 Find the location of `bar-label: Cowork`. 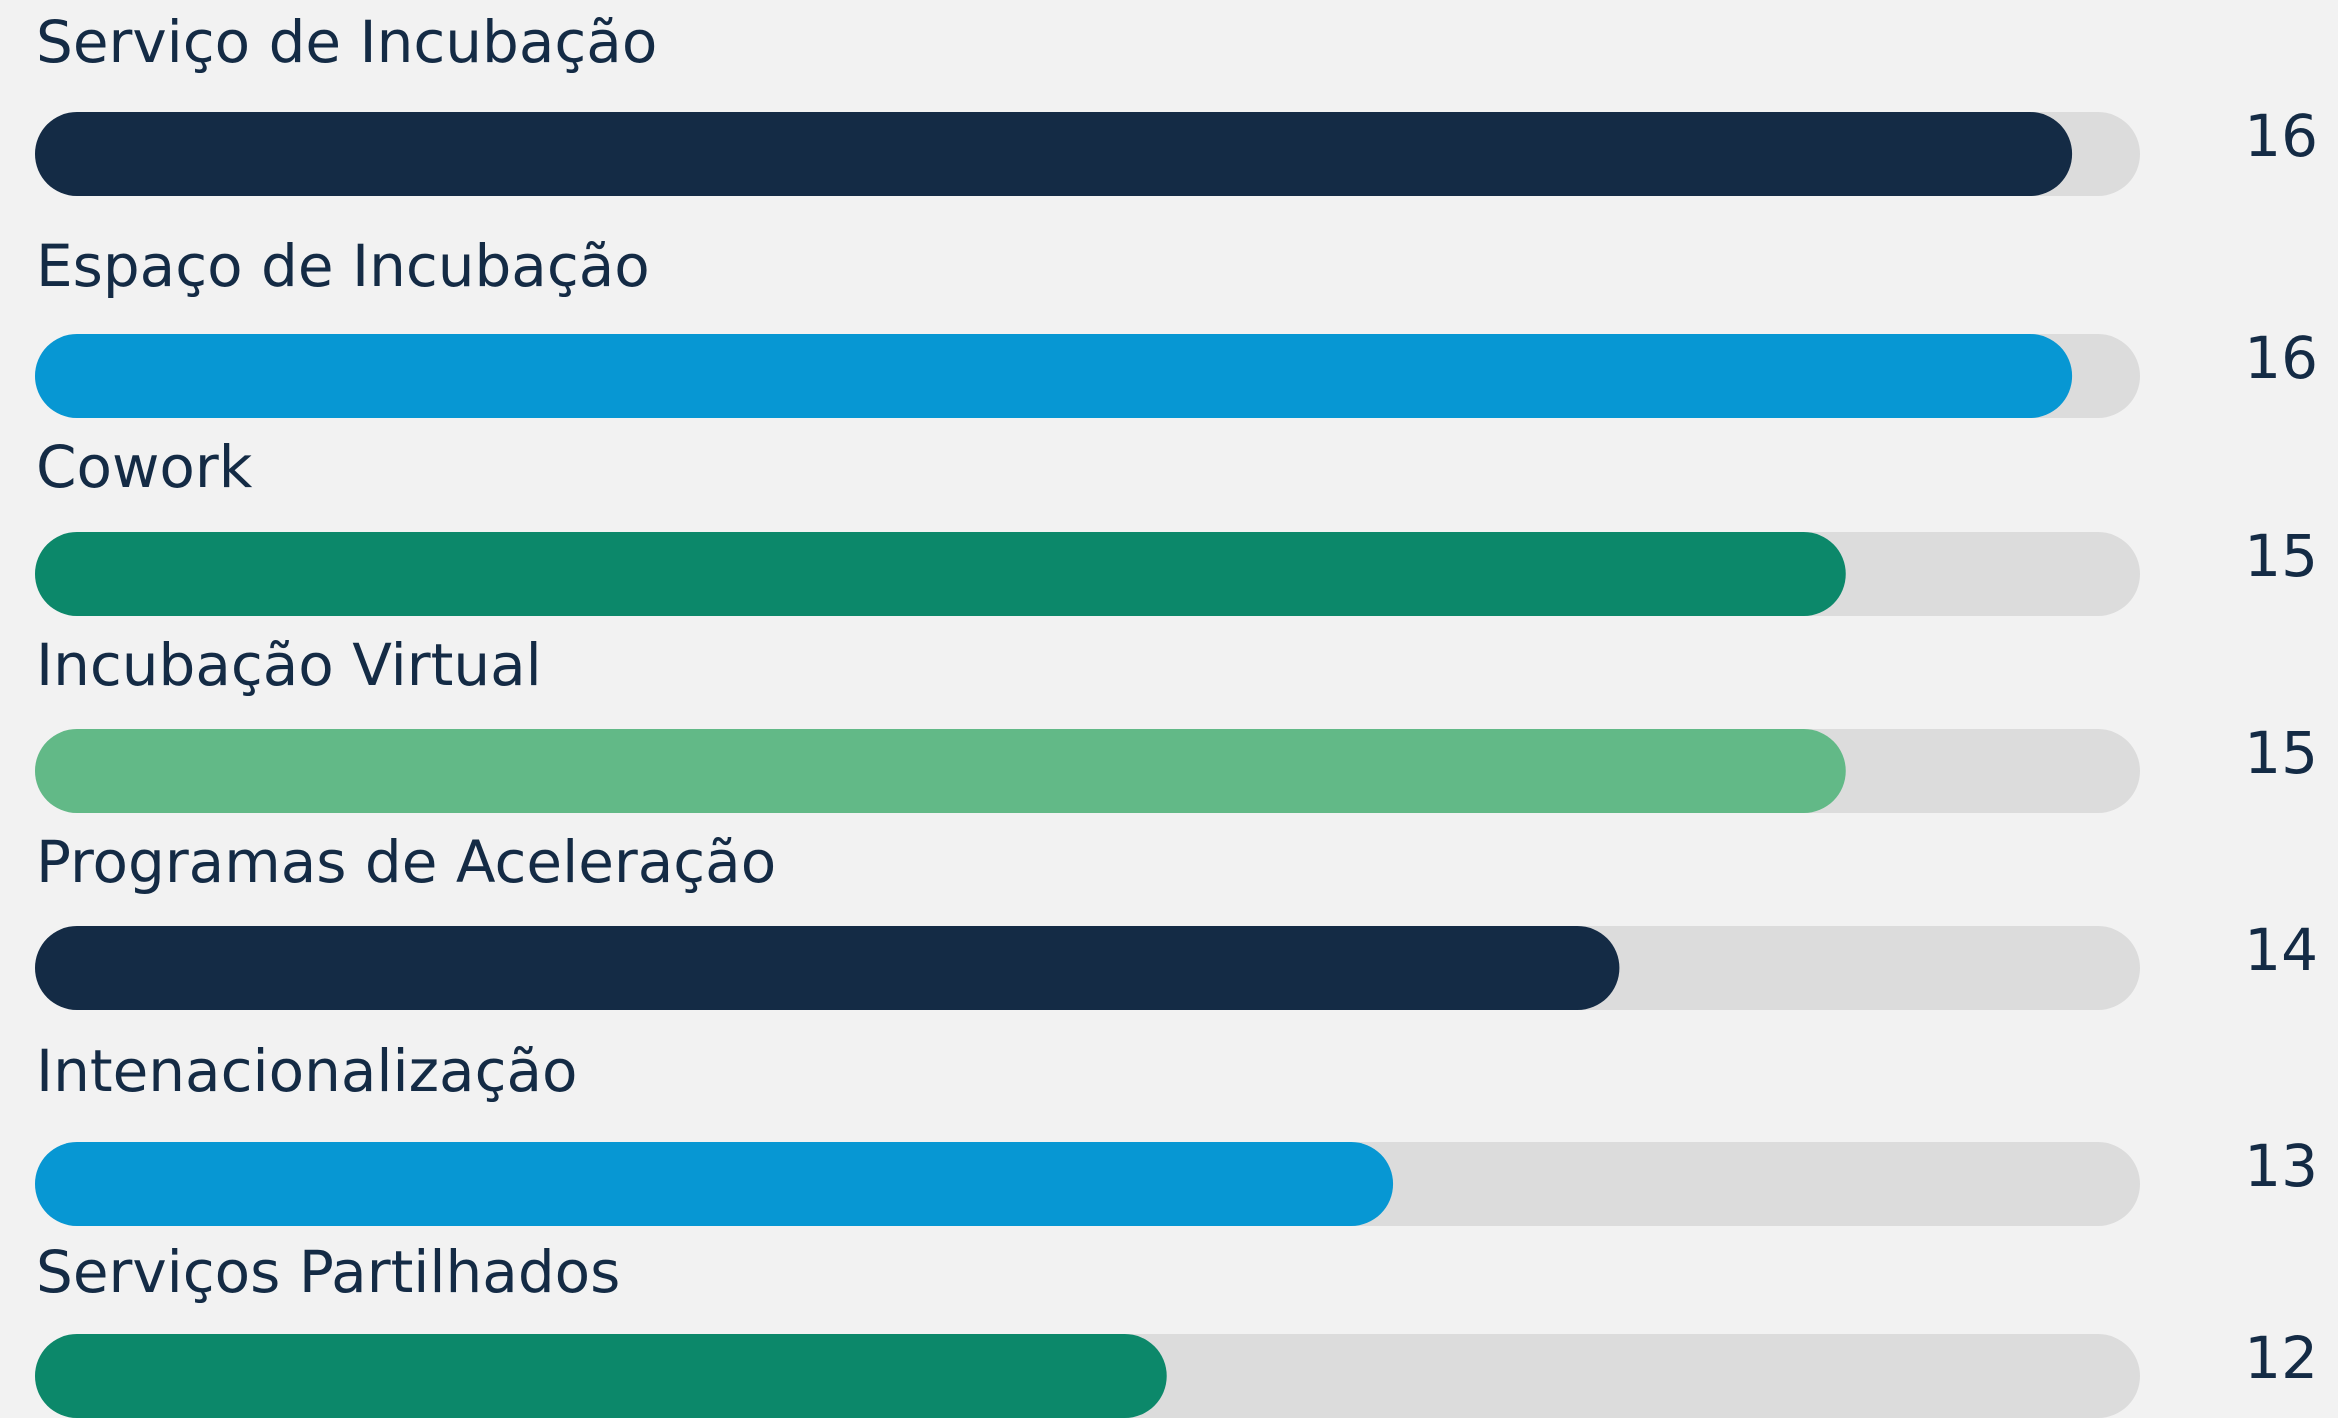

bar-label: Cowork is located at coordinates (144, 467).